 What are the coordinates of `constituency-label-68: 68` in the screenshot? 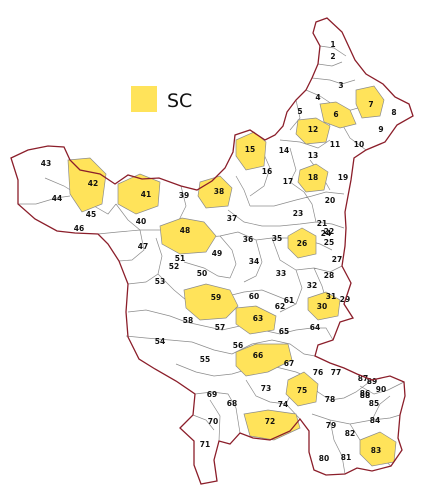 It's located at (232, 403).